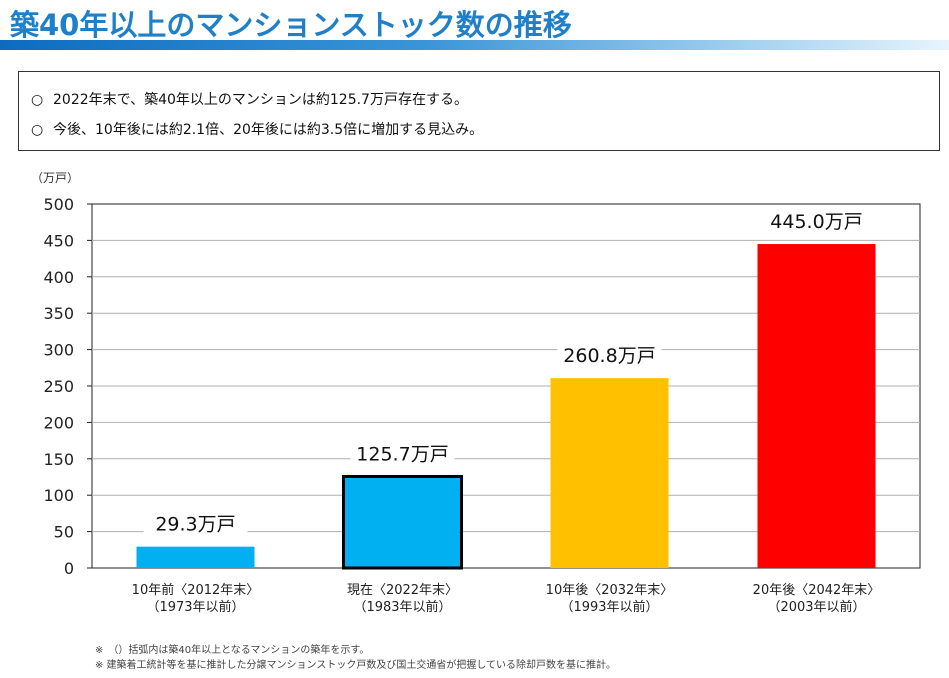 The width and height of the screenshot is (949, 678). I want to click on x-category-label: 20年後〈2042年末〉, so click(817, 590).